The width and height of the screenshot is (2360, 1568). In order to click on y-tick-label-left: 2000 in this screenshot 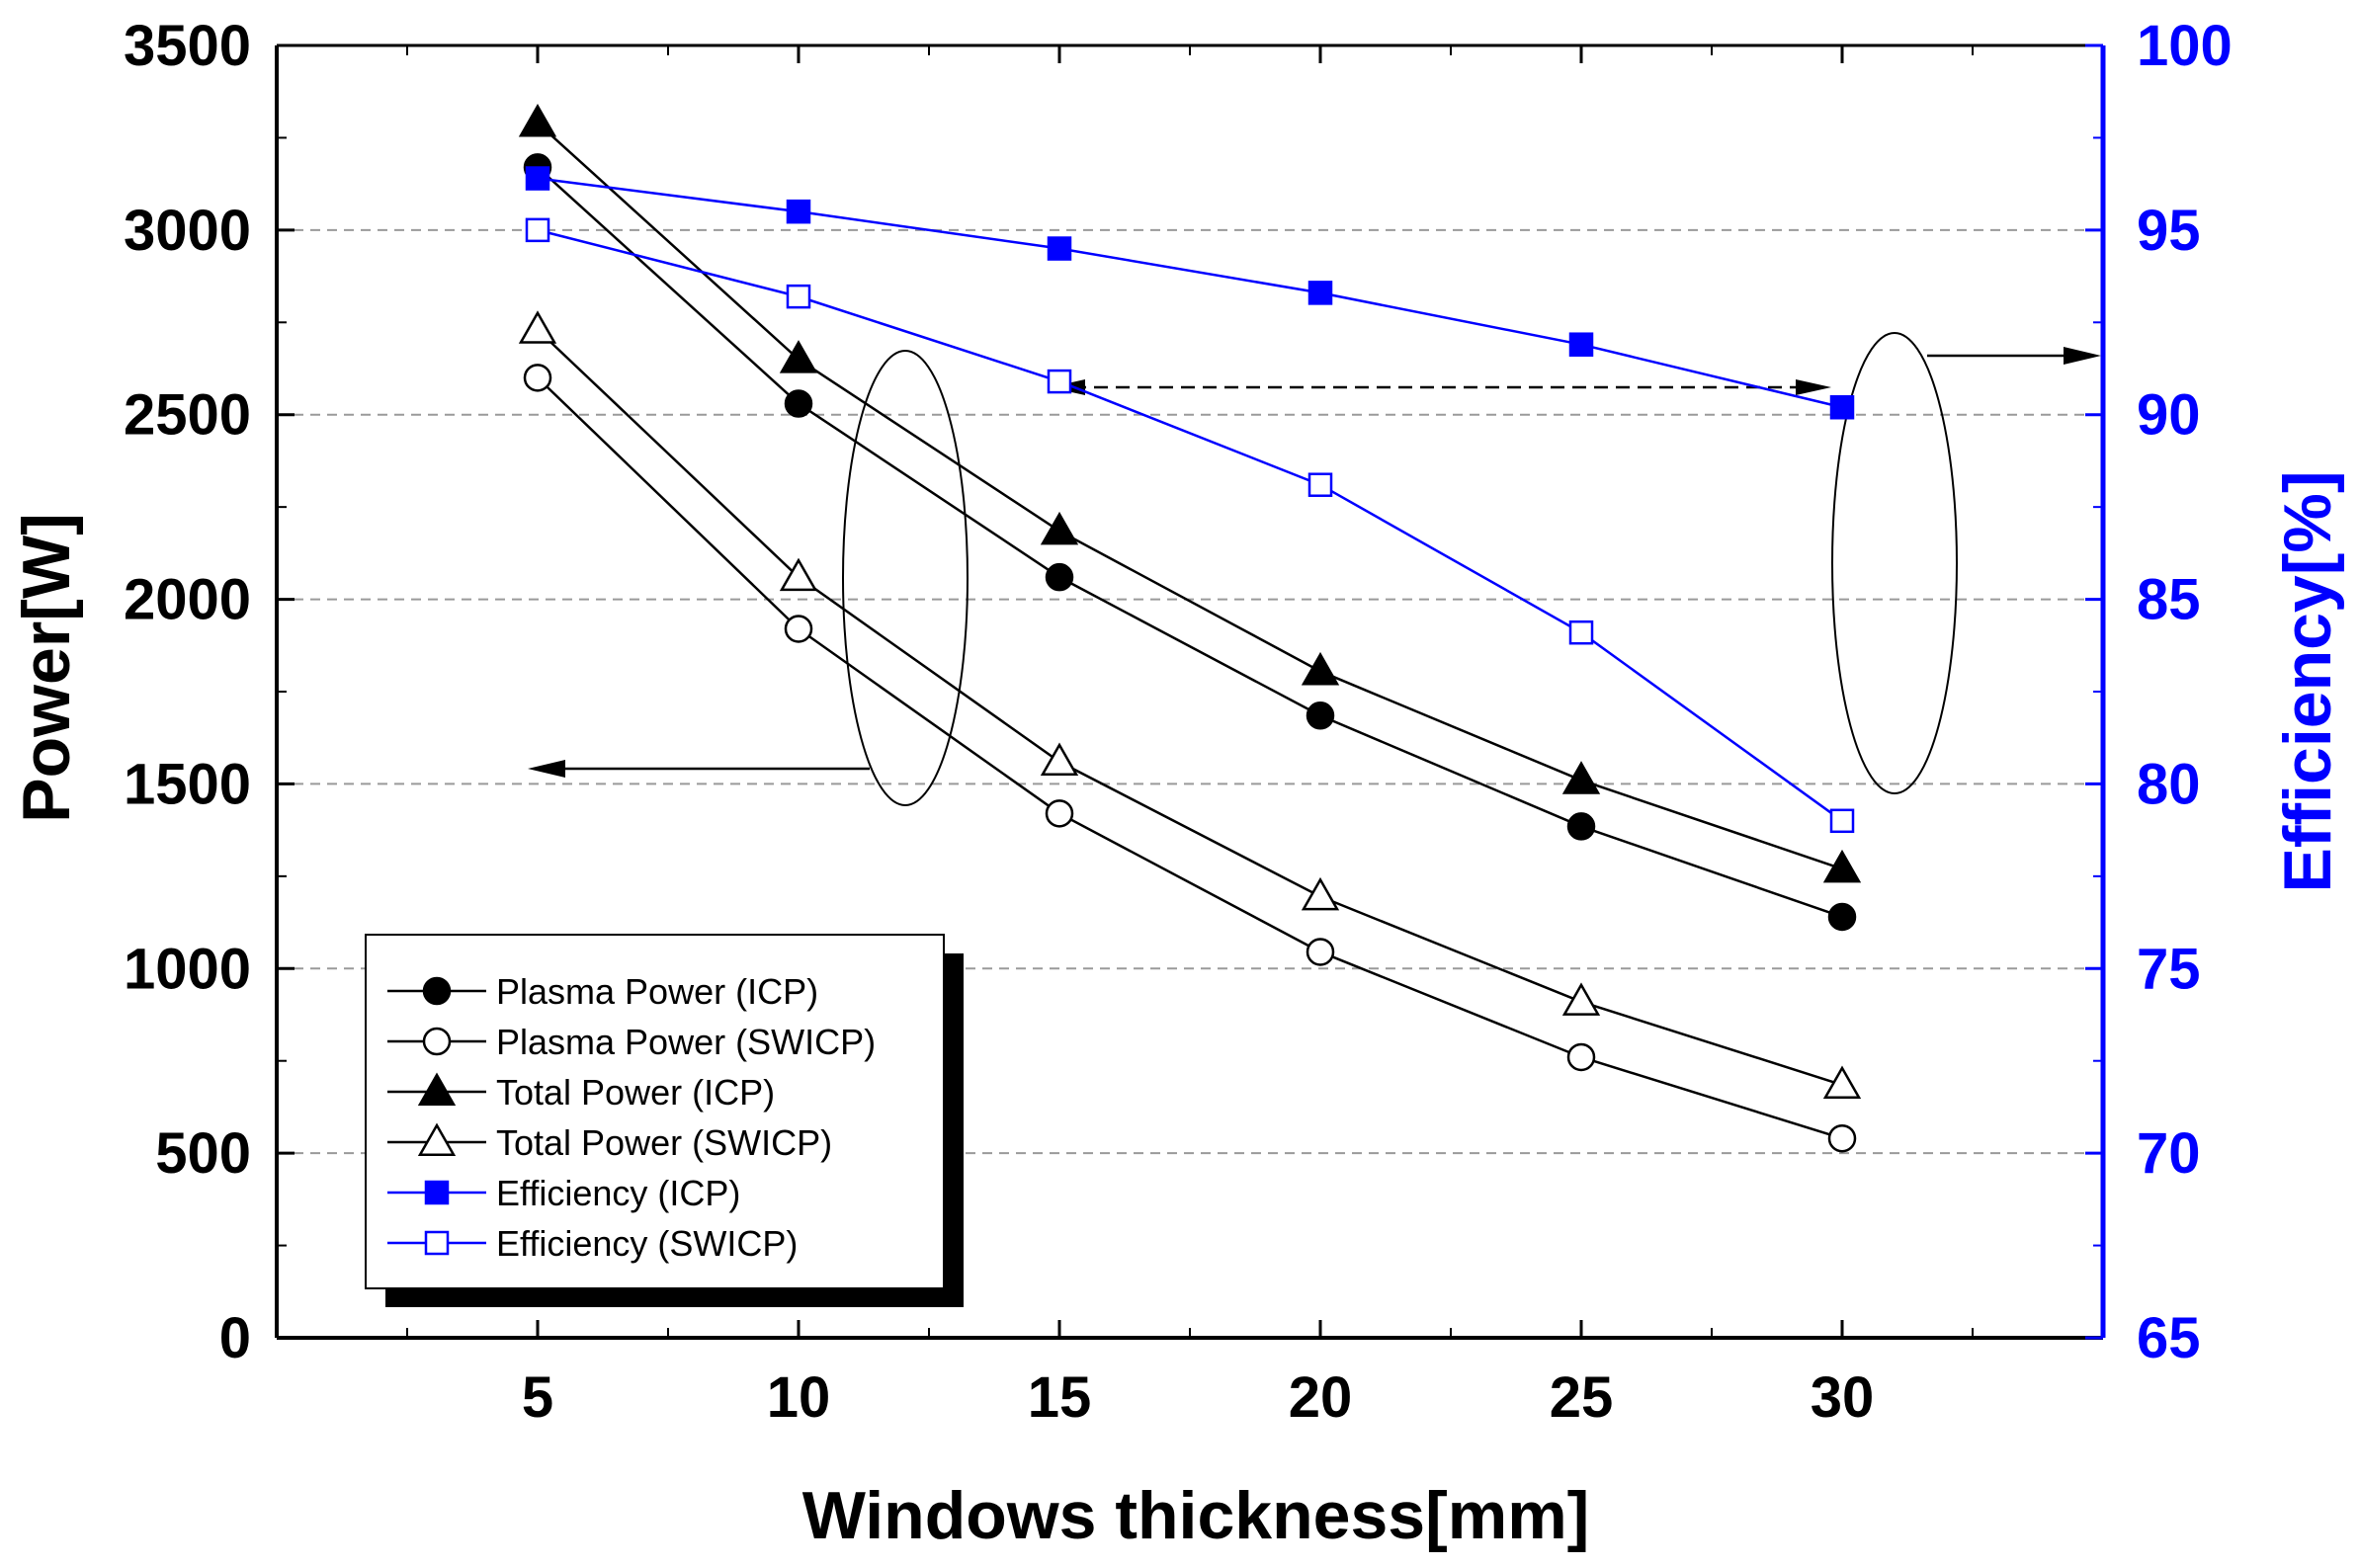, I will do `click(187, 600)`.